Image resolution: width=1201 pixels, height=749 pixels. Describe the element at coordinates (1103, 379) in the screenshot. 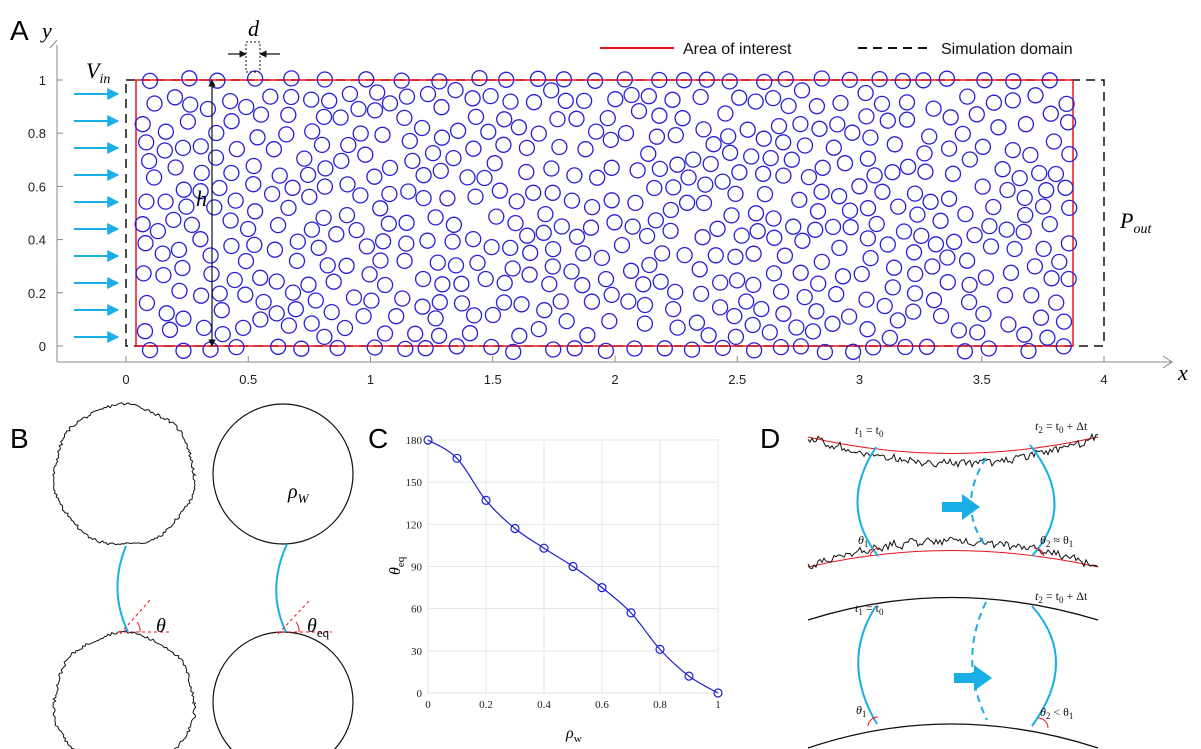

I see `x-tick-label: 4` at that location.